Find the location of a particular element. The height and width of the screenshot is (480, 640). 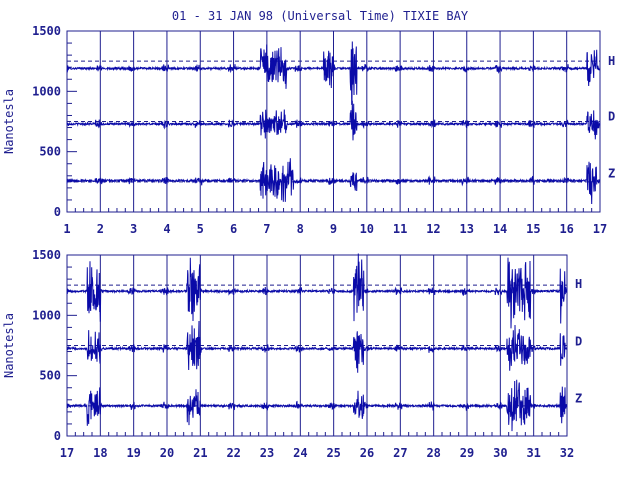

x-tick-label: 31 is located at coordinates (533, 453).